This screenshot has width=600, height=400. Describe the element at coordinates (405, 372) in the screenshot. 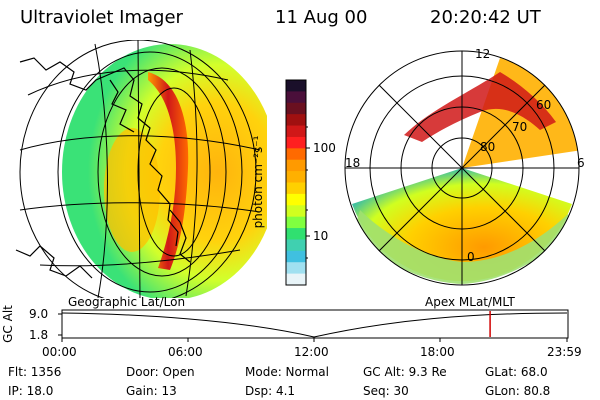

I see `info-gc-alt: GC Alt: 9.3 Re` at that location.